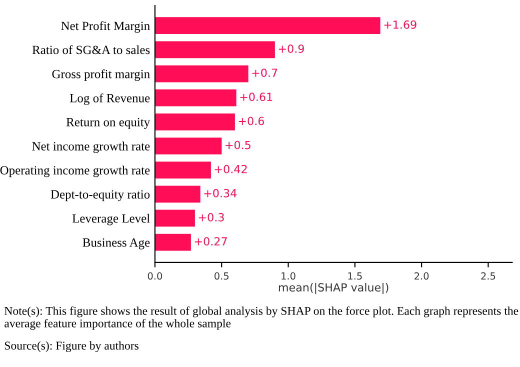 This screenshot has height=367, width=520. I want to click on x-tick-label: 2.5, so click(488, 276).